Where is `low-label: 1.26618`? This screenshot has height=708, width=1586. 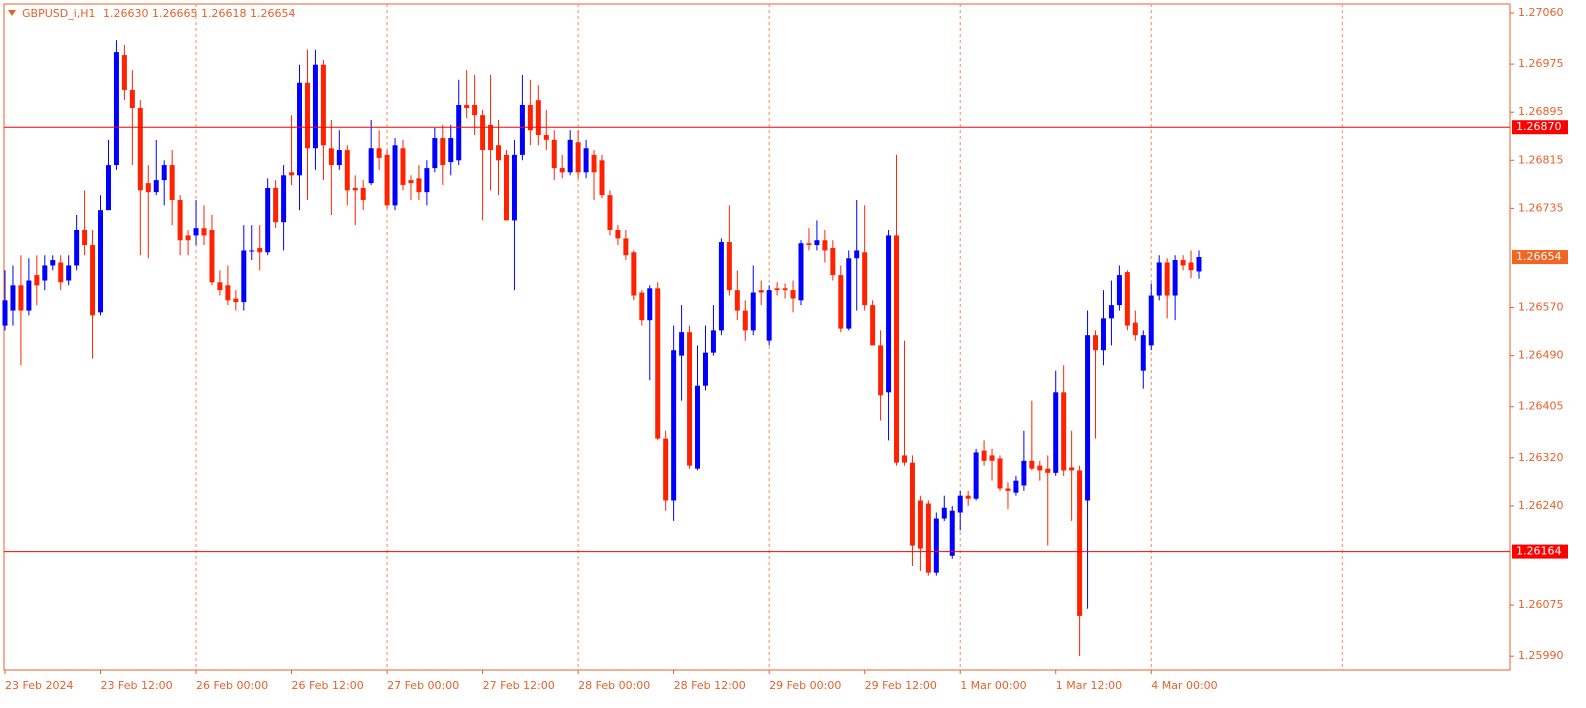 low-label: 1.26618 is located at coordinates (224, 13).